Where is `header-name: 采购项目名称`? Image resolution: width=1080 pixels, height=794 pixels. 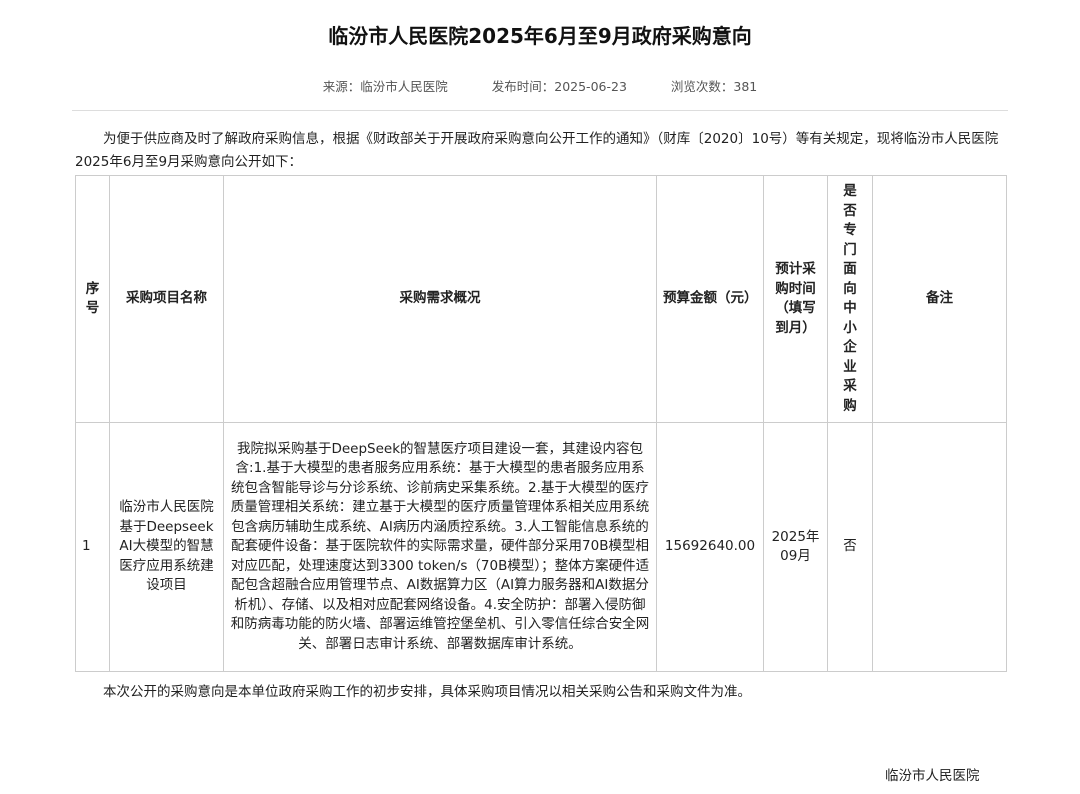
header-name: 采购项目名称 is located at coordinates (166, 299).